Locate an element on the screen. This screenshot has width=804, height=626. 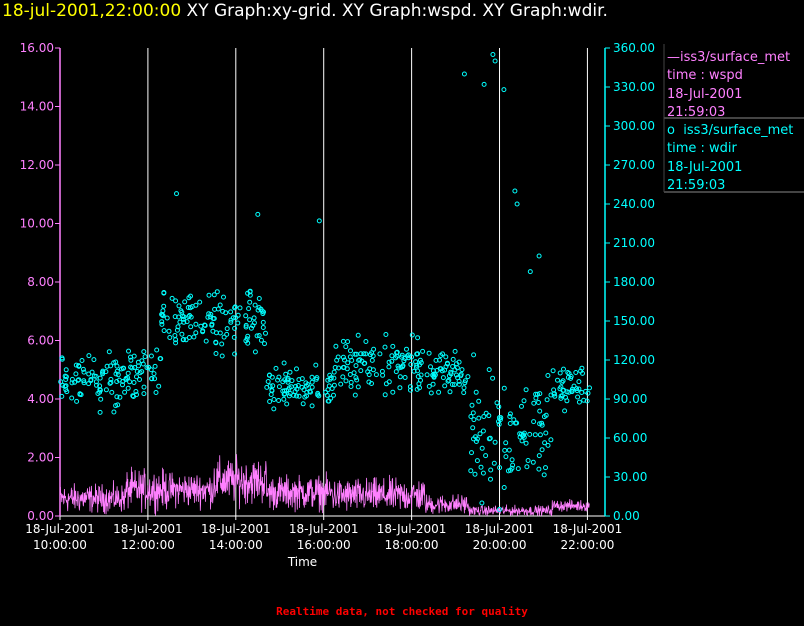
wspd-series is located at coordinates (324, 485).